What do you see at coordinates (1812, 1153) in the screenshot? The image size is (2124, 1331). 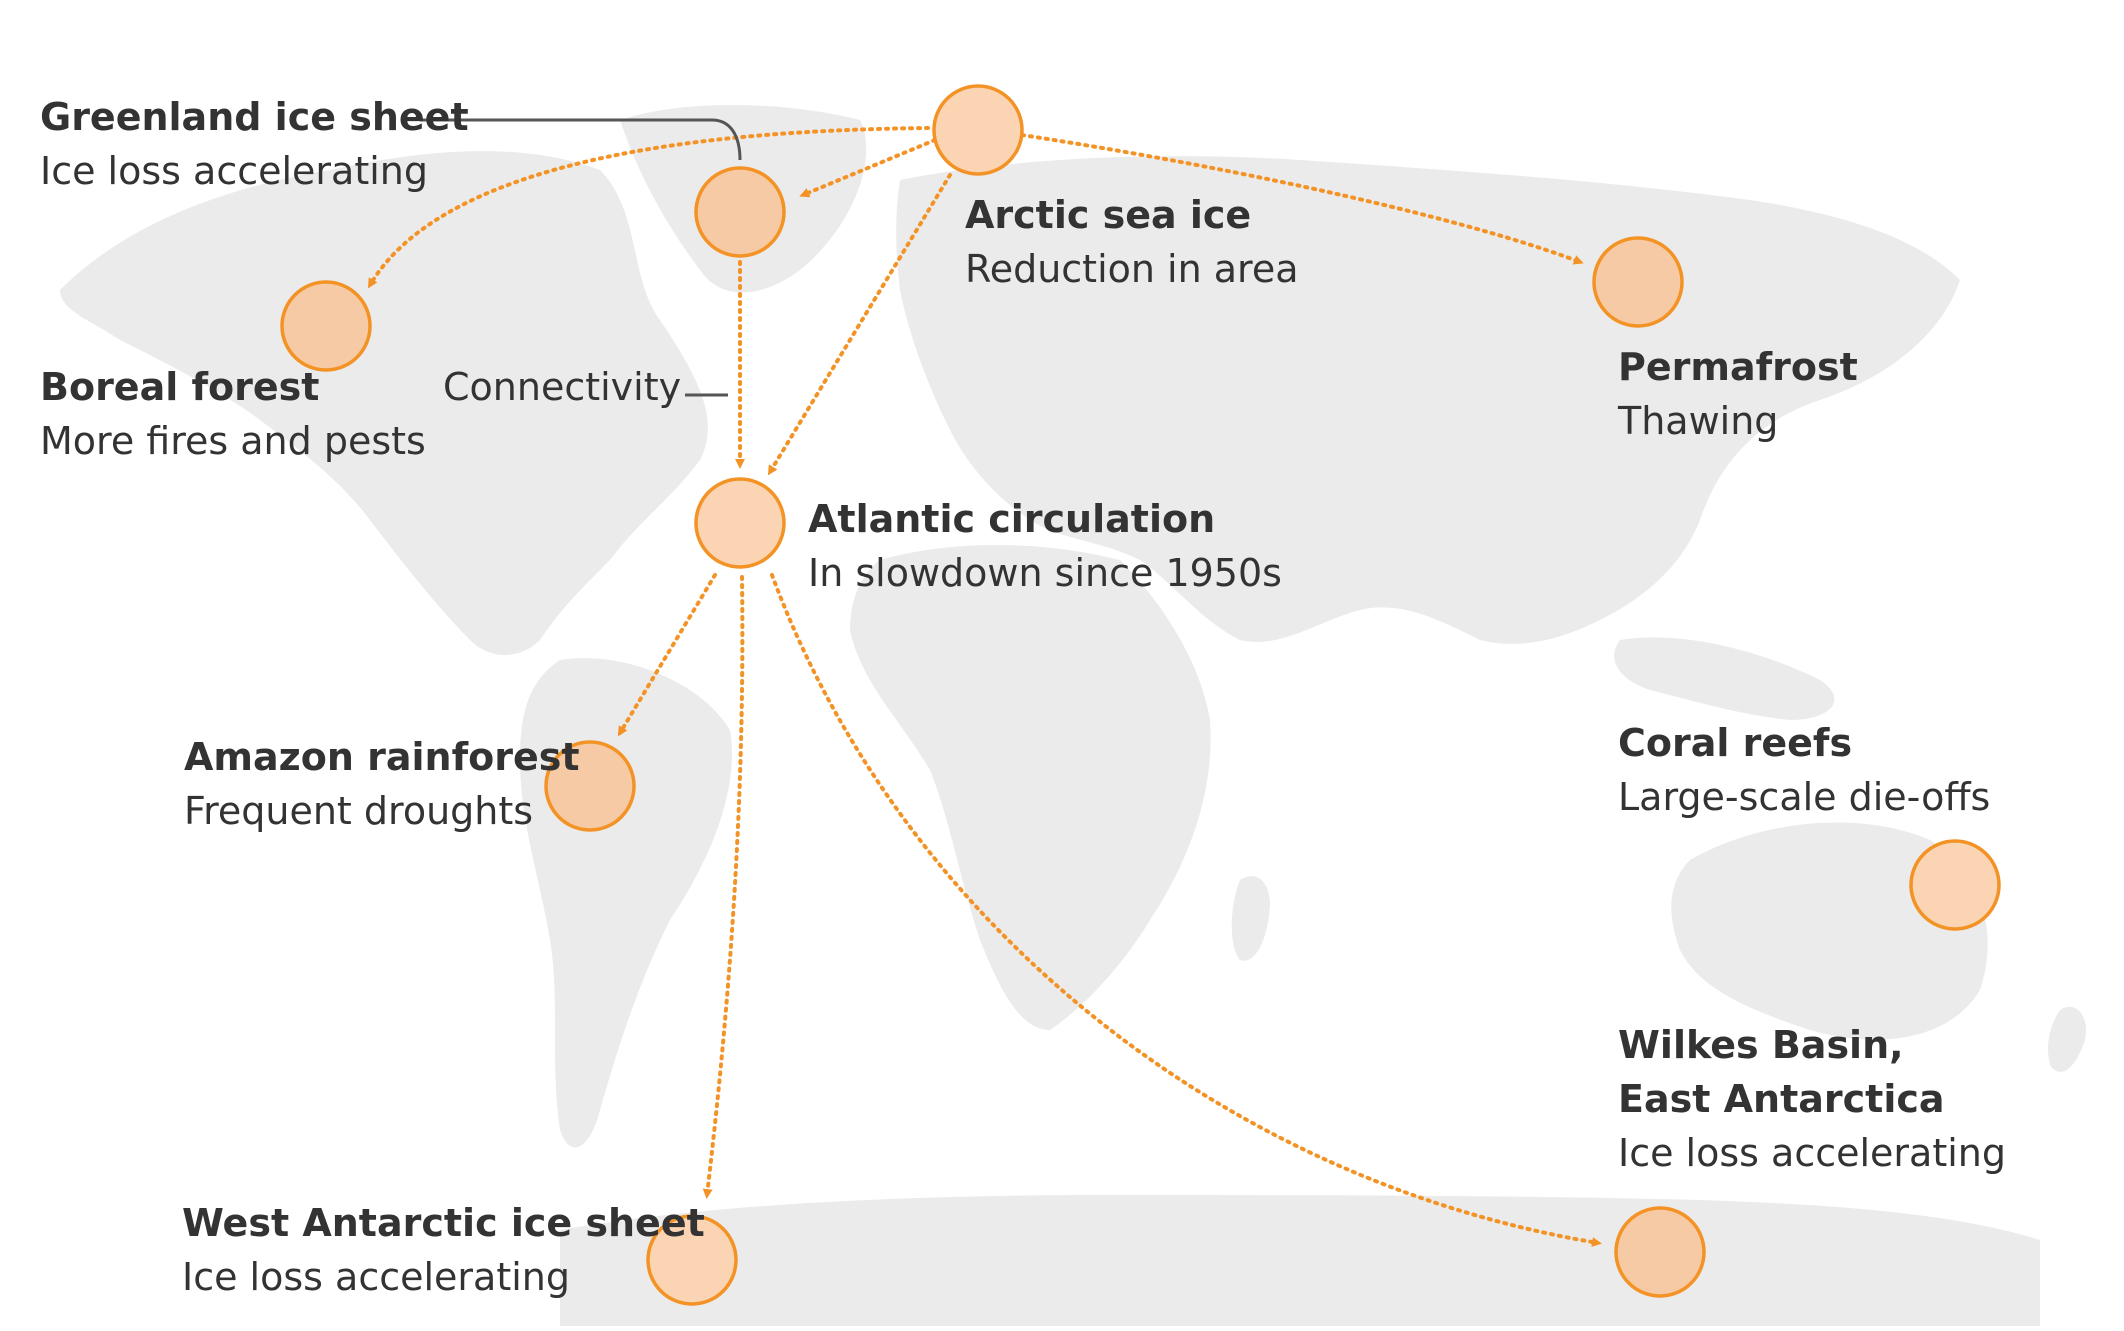 I see `wilkes-subtitle: Ice loss accelerating` at bounding box center [1812, 1153].